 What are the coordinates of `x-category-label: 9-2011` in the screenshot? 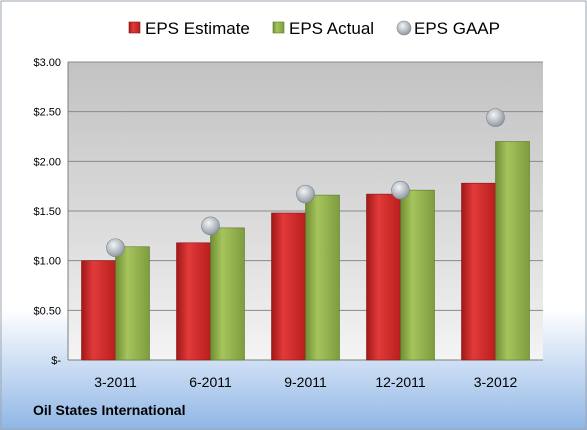 It's located at (305, 382).